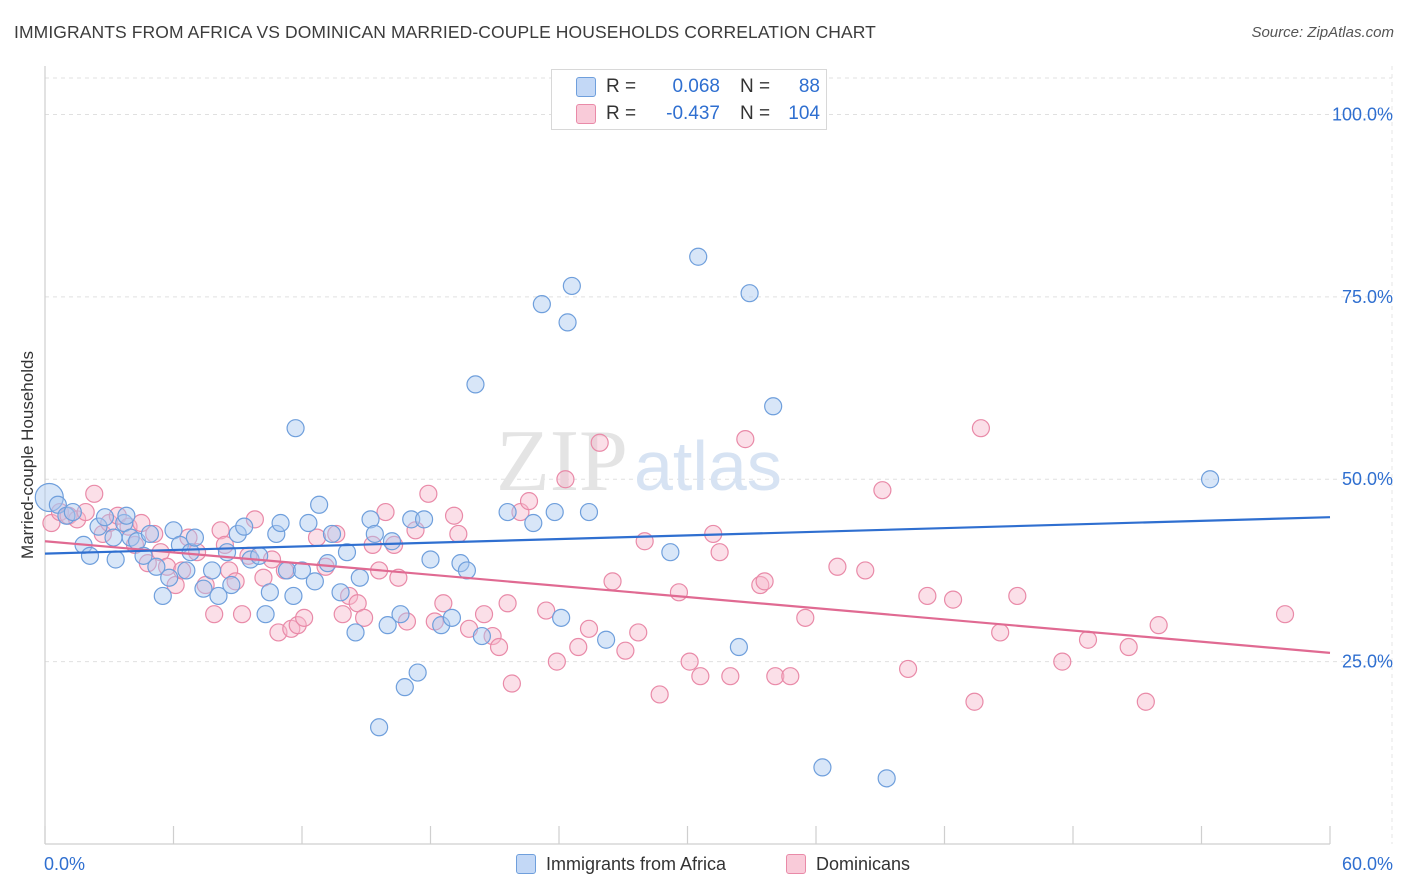  What do you see at coordinates (586, 87) in the screenshot?
I see `africa-swatch` at bounding box center [586, 87].